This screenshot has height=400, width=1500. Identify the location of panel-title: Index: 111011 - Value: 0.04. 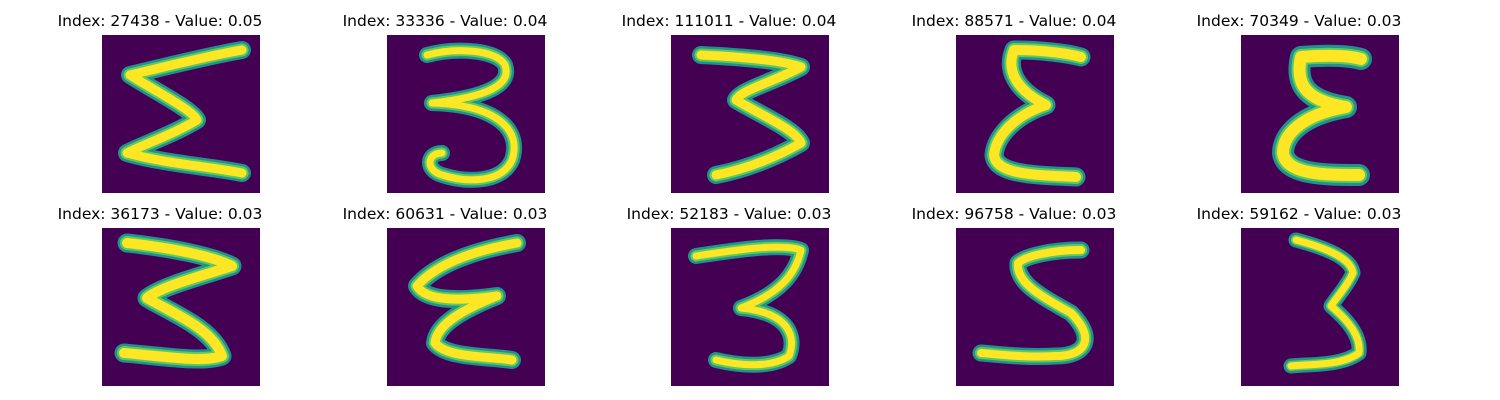
(729, 21).